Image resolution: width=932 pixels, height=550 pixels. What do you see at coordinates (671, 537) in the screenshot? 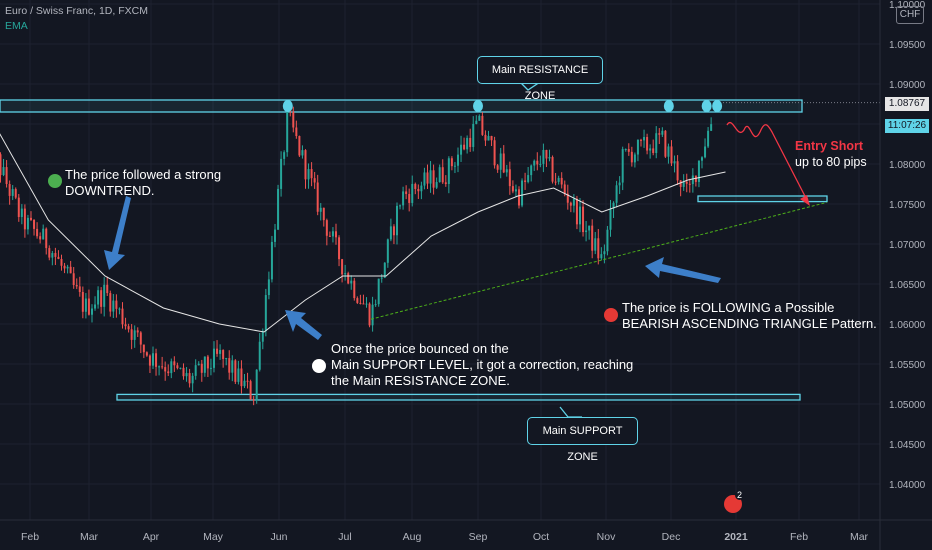
I see `time-tick-label: Dec` at bounding box center [671, 537].